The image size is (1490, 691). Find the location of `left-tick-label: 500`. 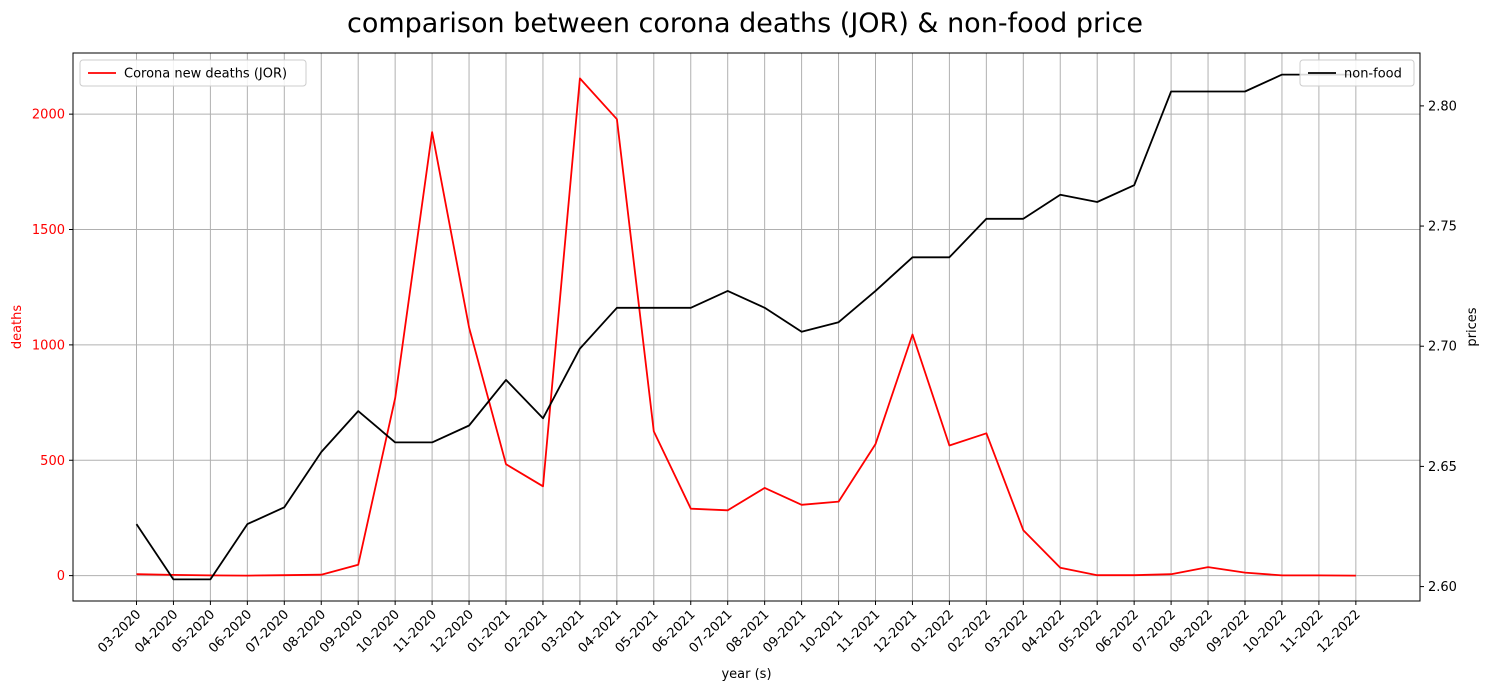

left-tick-label: 500 is located at coordinates (52, 461).